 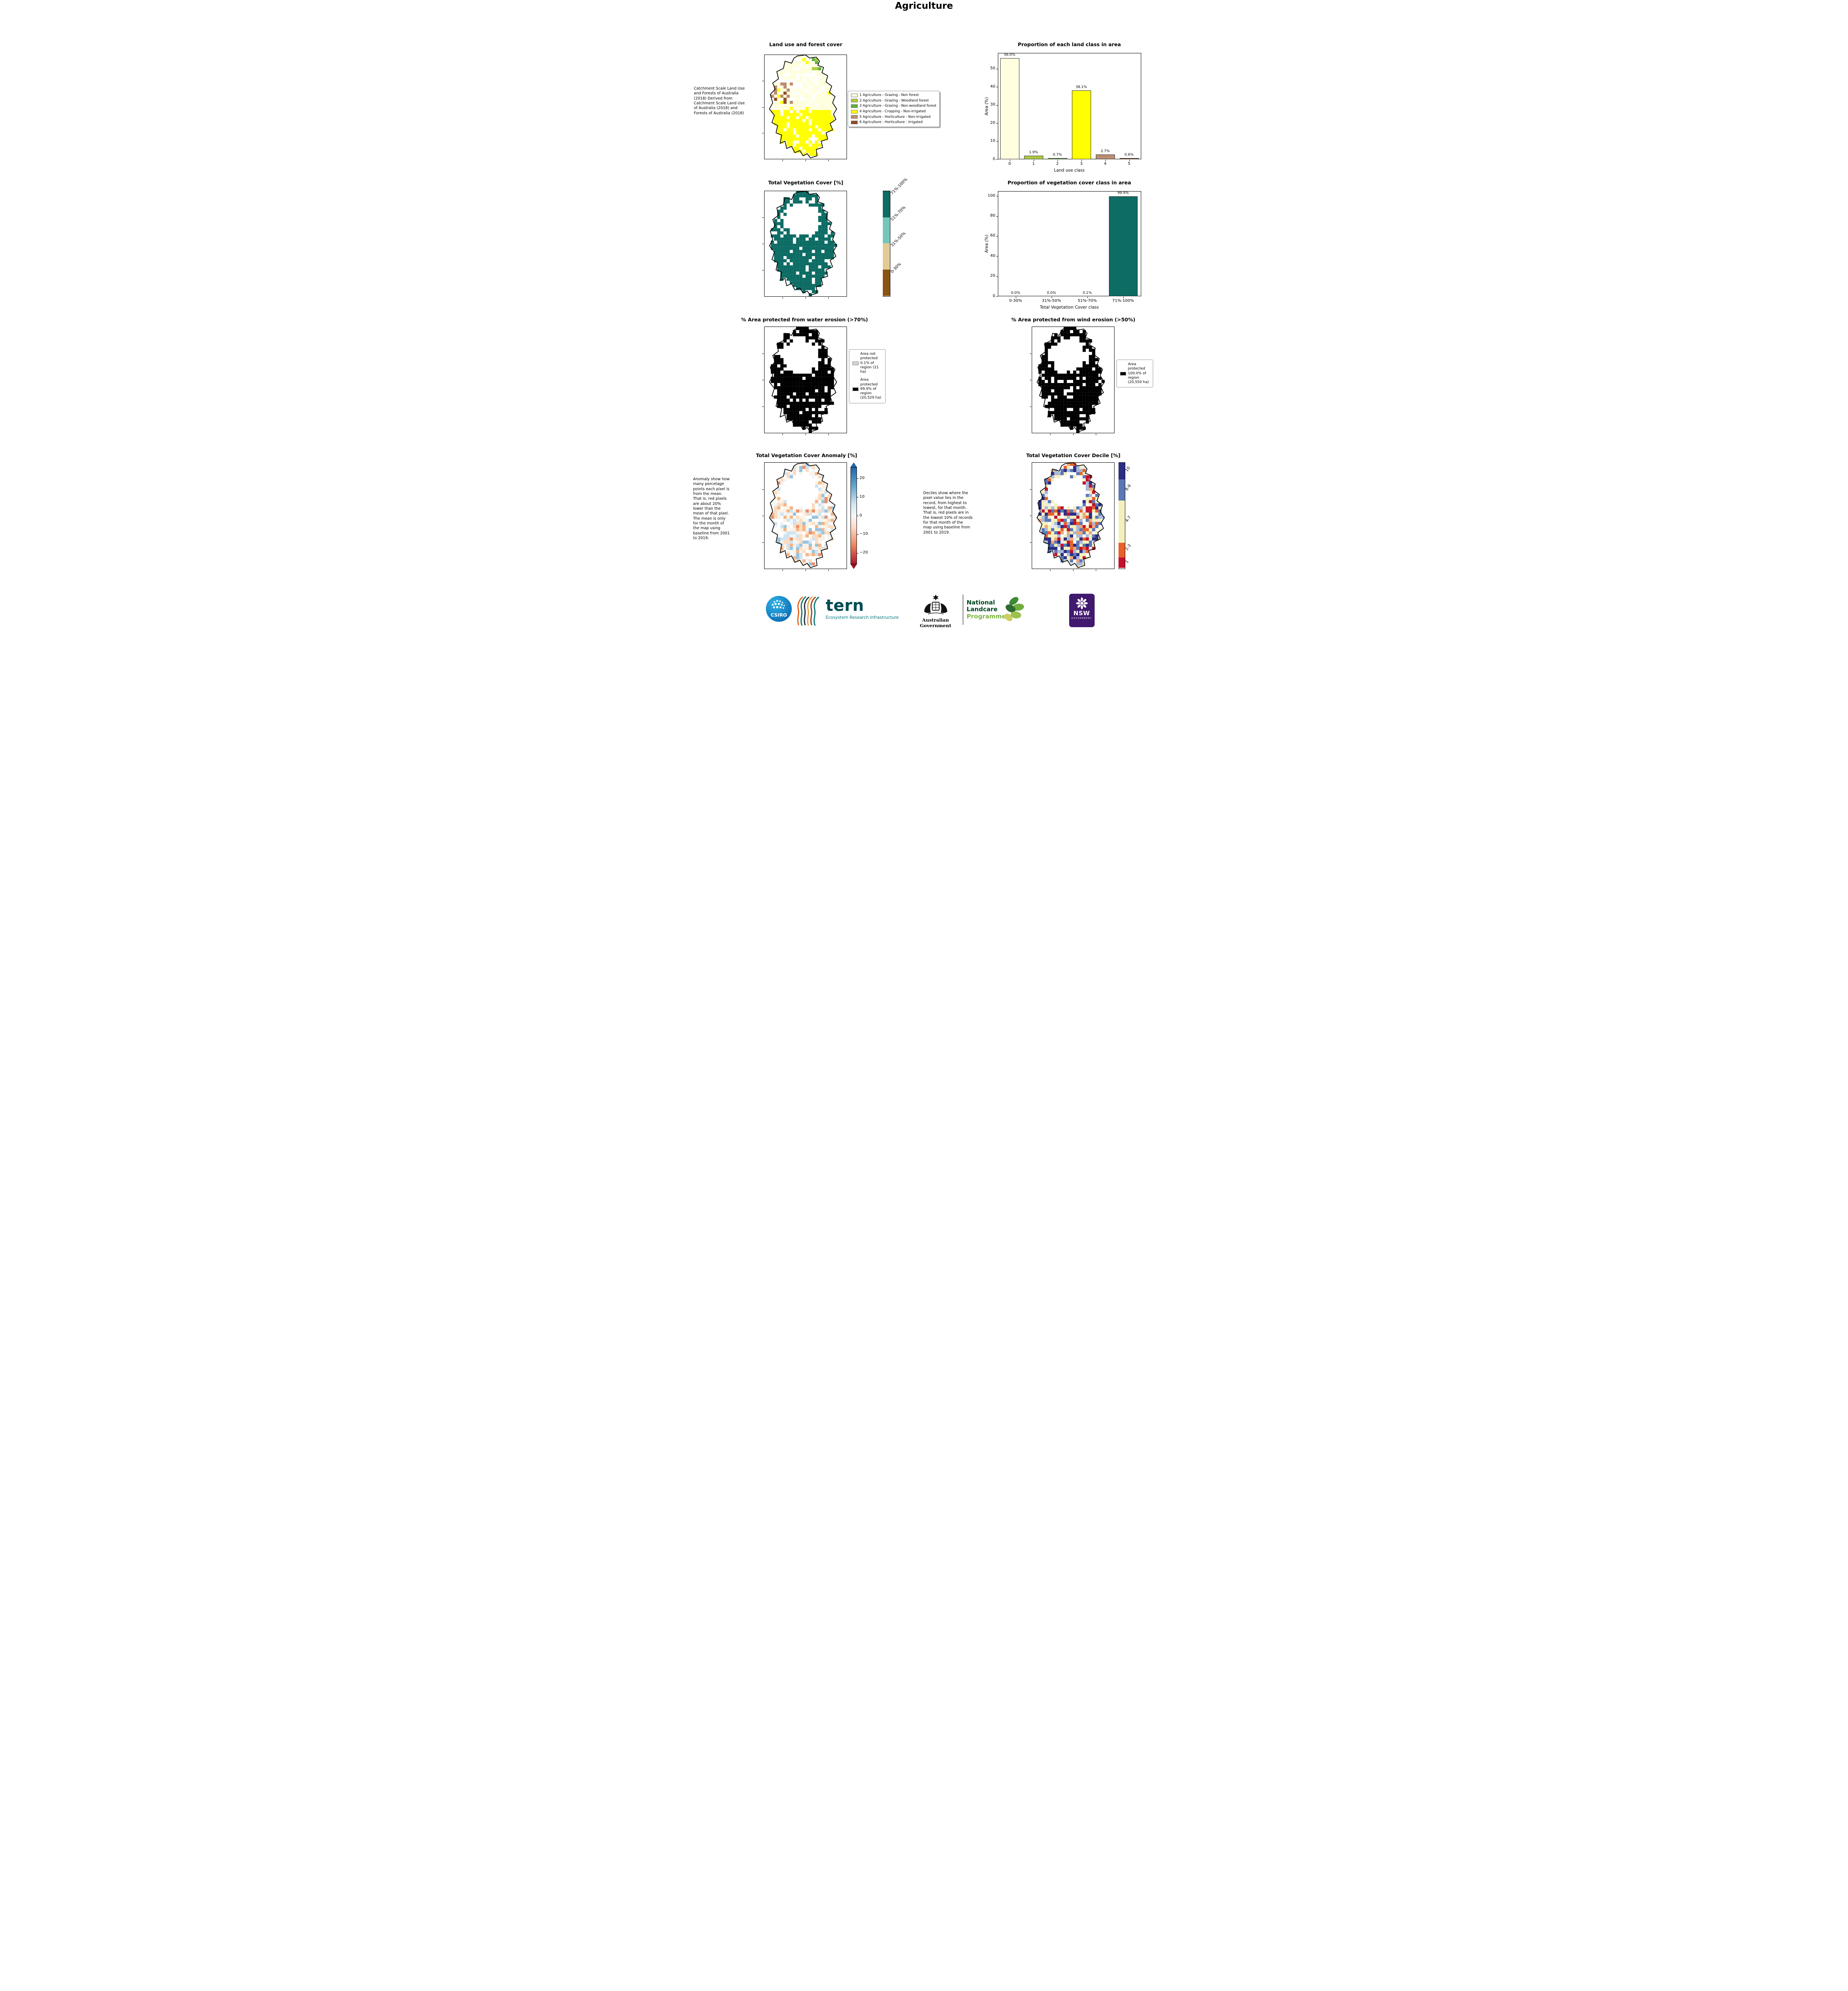 I want to click on legend-label: 6 Agriculture - Horticulture - Irrigated, so click(x=891, y=122).